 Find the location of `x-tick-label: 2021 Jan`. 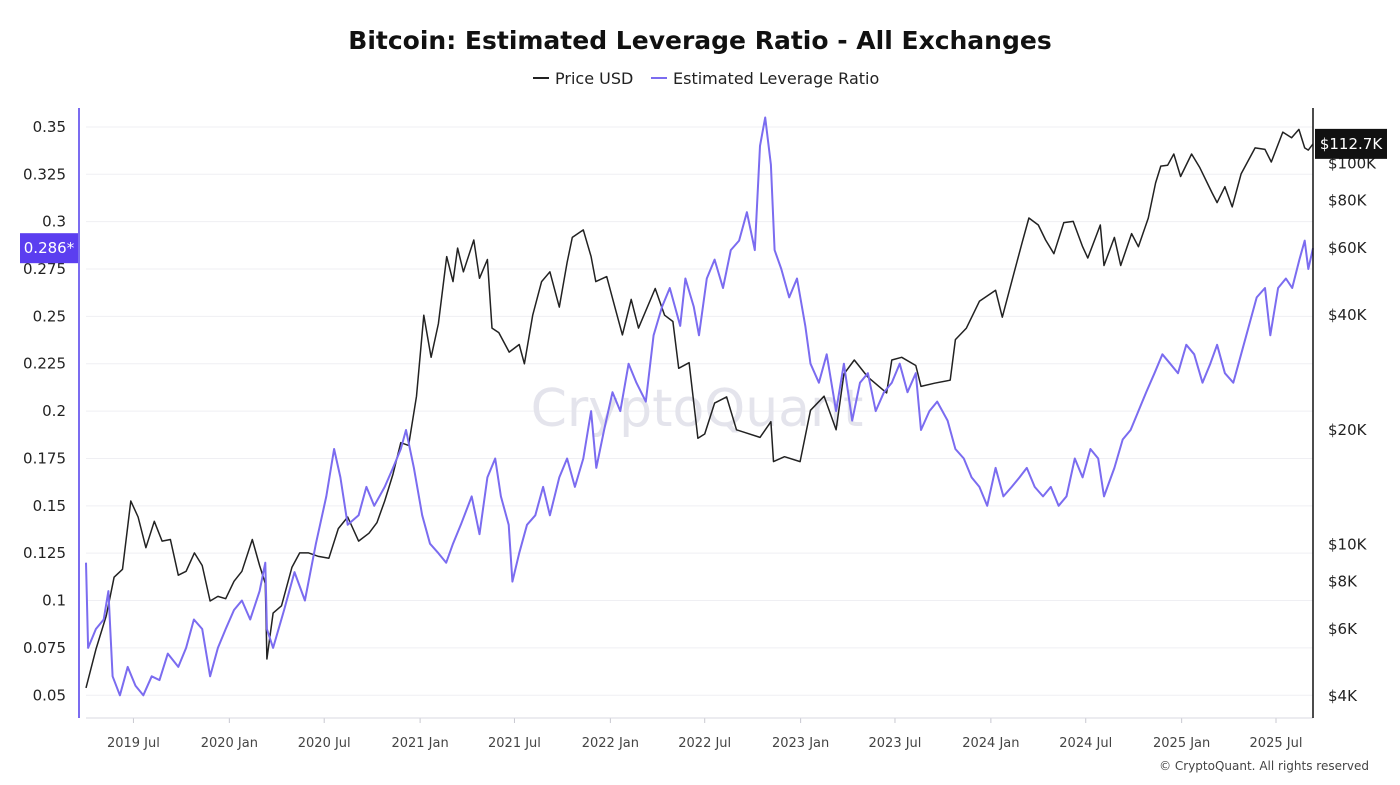

x-tick-label: 2021 Jan is located at coordinates (419, 743).